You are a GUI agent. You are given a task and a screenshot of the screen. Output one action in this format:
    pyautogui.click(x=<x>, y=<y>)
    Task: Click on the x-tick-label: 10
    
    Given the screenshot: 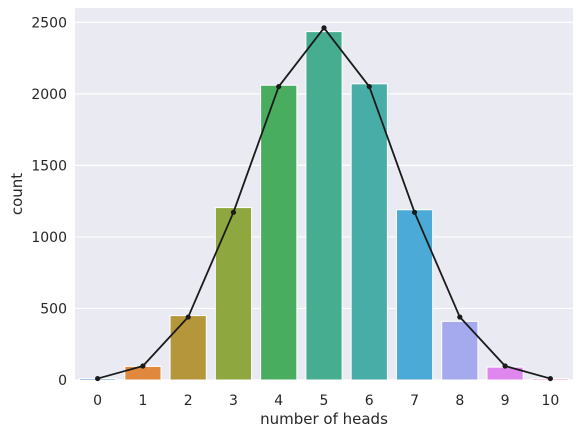 What is the action you would take?
    pyautogui.click(x=550, y=401)
    